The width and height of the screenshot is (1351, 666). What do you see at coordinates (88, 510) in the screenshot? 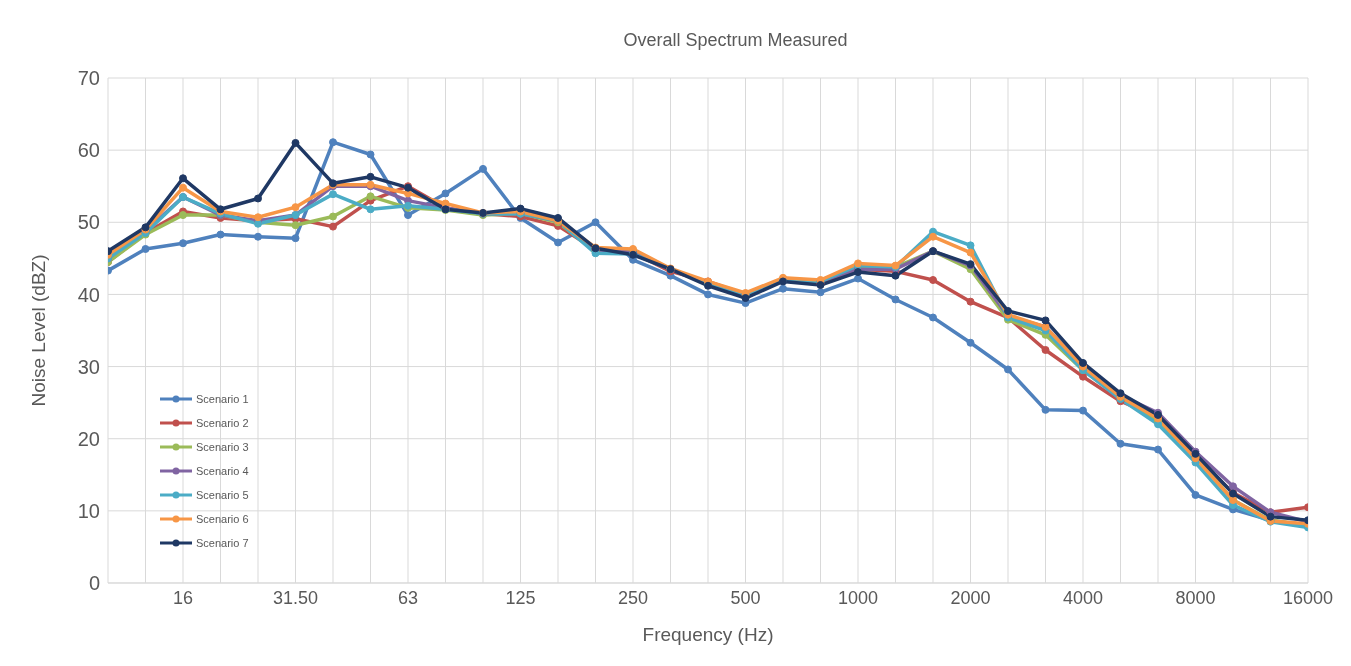
I see `y-tick-label: 10` at bounding box center [88, 510].